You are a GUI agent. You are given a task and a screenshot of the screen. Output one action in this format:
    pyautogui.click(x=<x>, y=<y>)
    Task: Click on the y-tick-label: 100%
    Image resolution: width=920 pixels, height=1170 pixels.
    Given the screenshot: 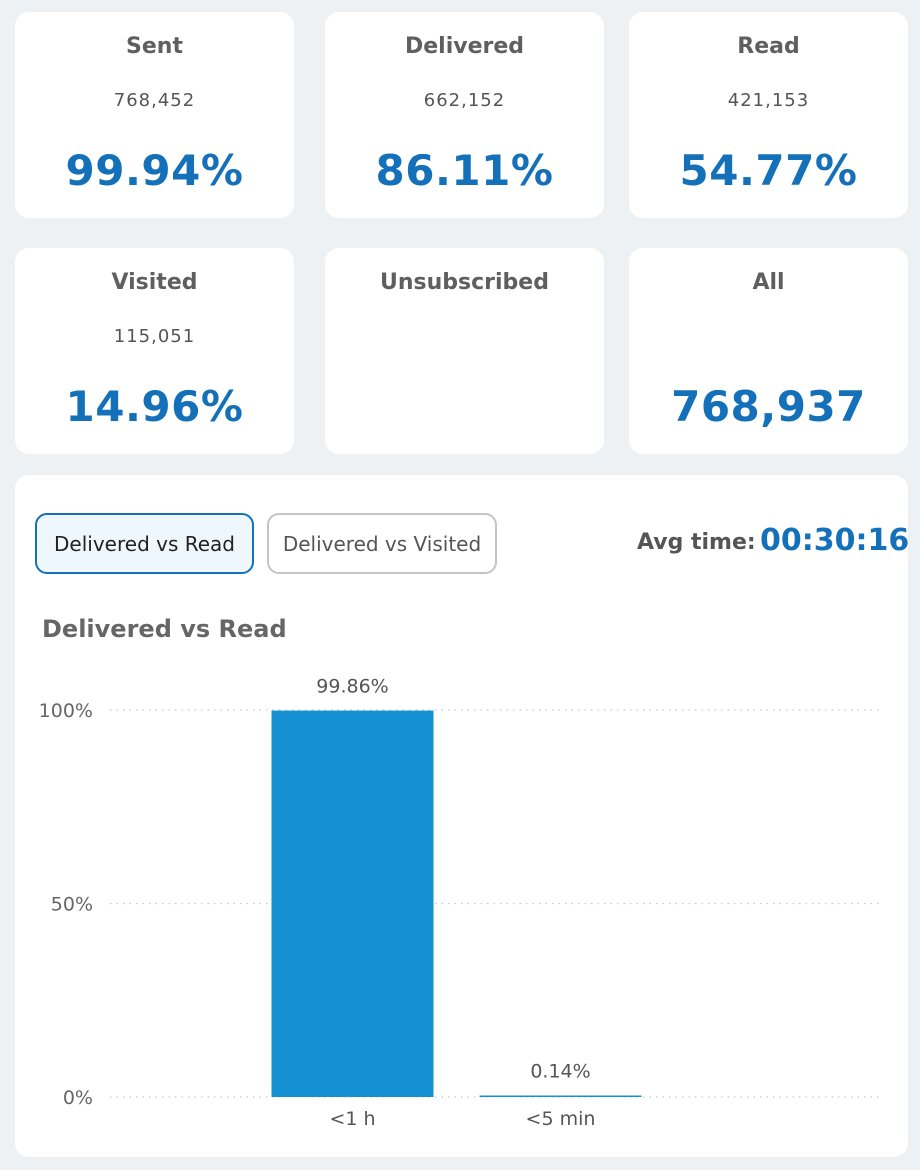 What is the action you would take?
    pyautogui.click(x=66, y=711)
    